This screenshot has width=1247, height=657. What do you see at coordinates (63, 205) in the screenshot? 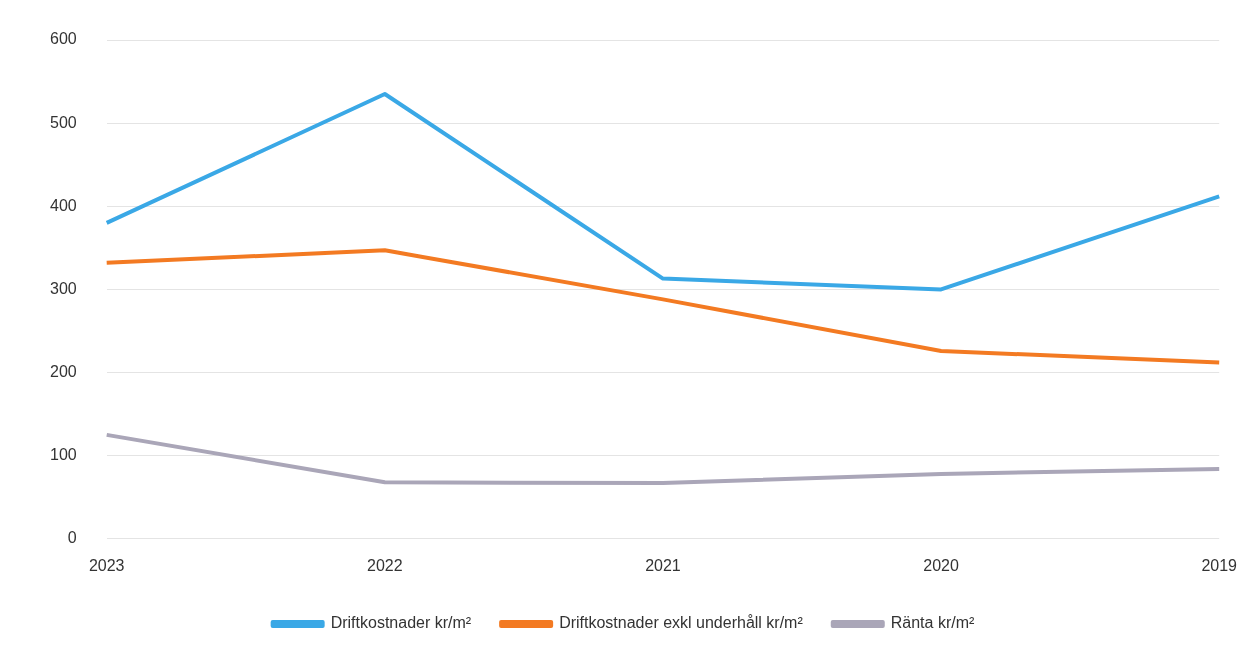
I see `y-tick-label: 400` at bounding box center [63, 205].